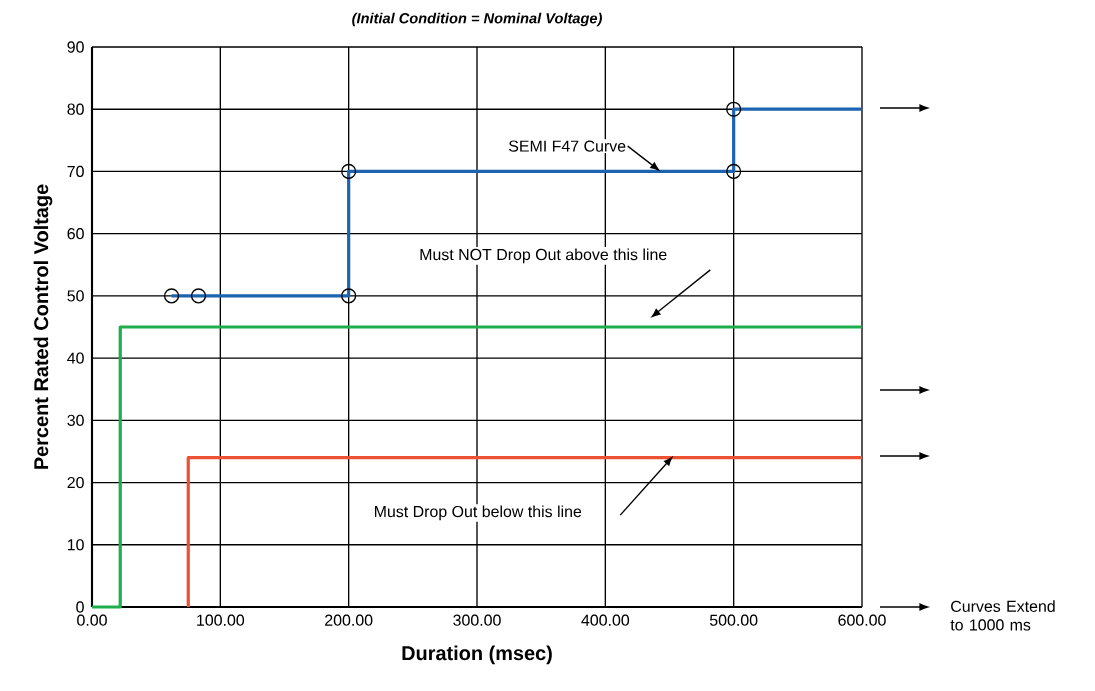 Image resolution: width=1095 pixels, height=691 pixels. I want to click on x-tick-label: 300.00, so click(477, 620).